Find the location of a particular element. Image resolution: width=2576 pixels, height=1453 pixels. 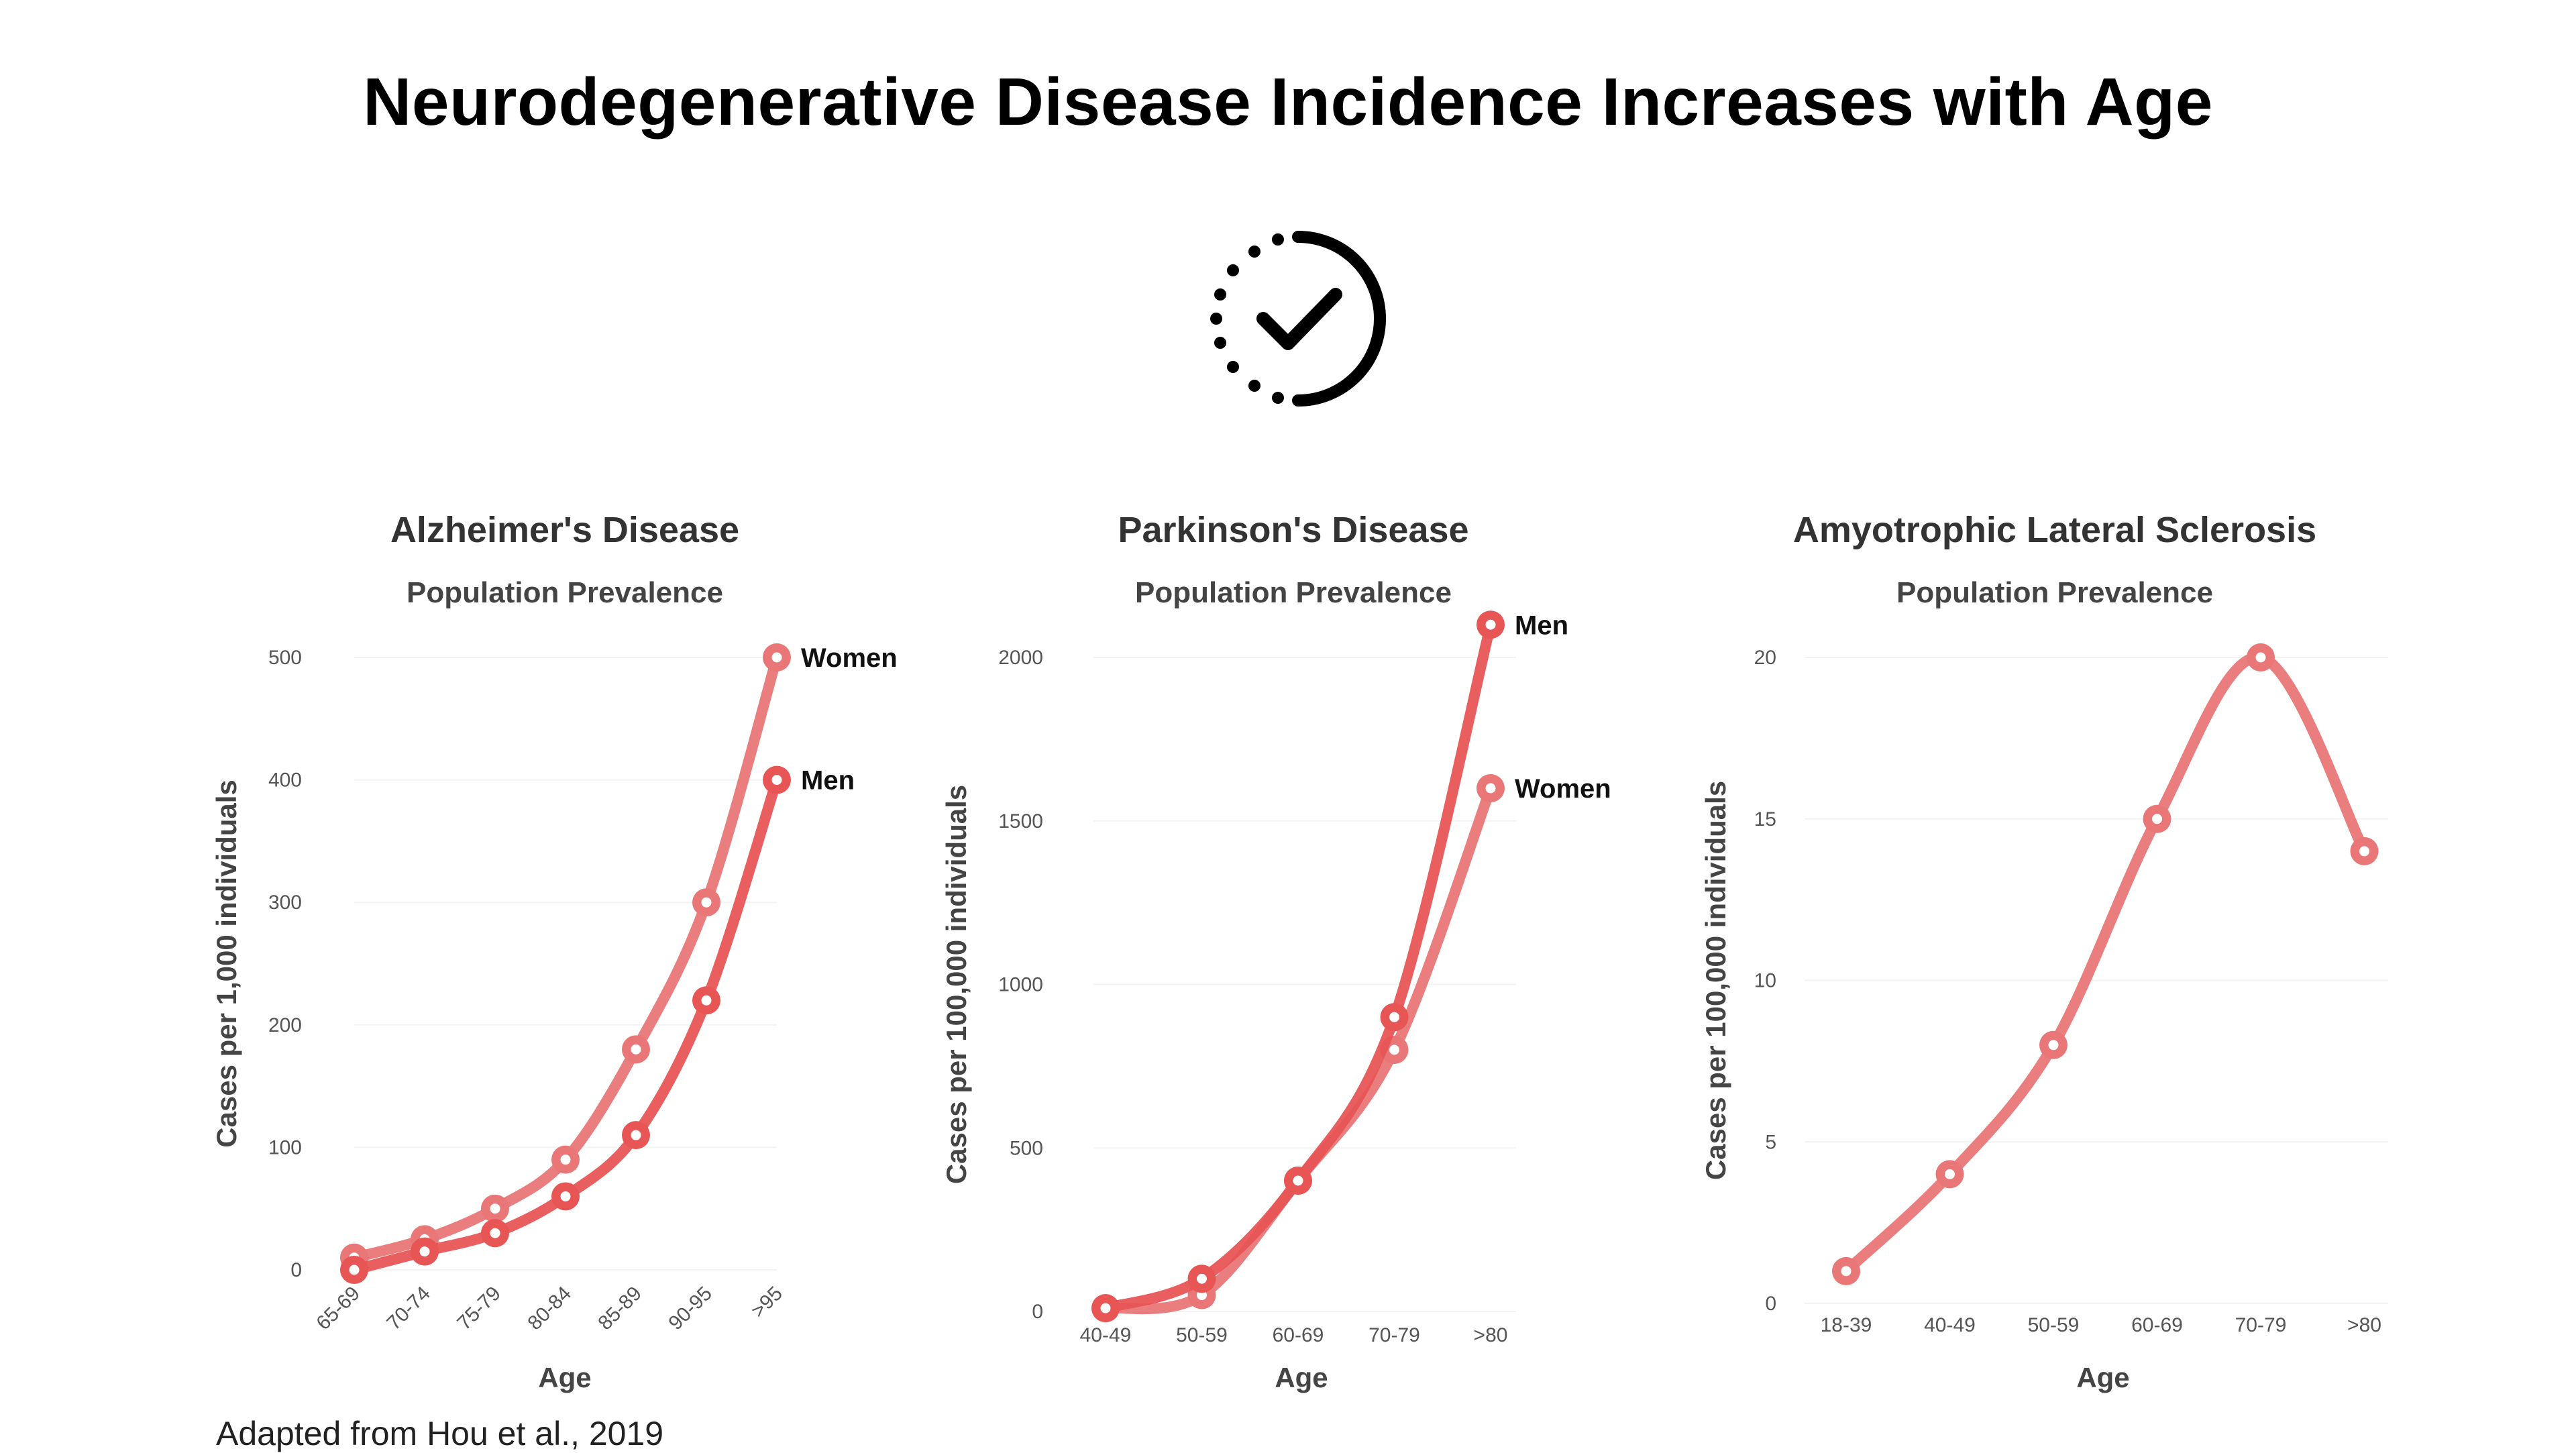

x-tick-label: 75-79 is located at coordinates (479, 1309).